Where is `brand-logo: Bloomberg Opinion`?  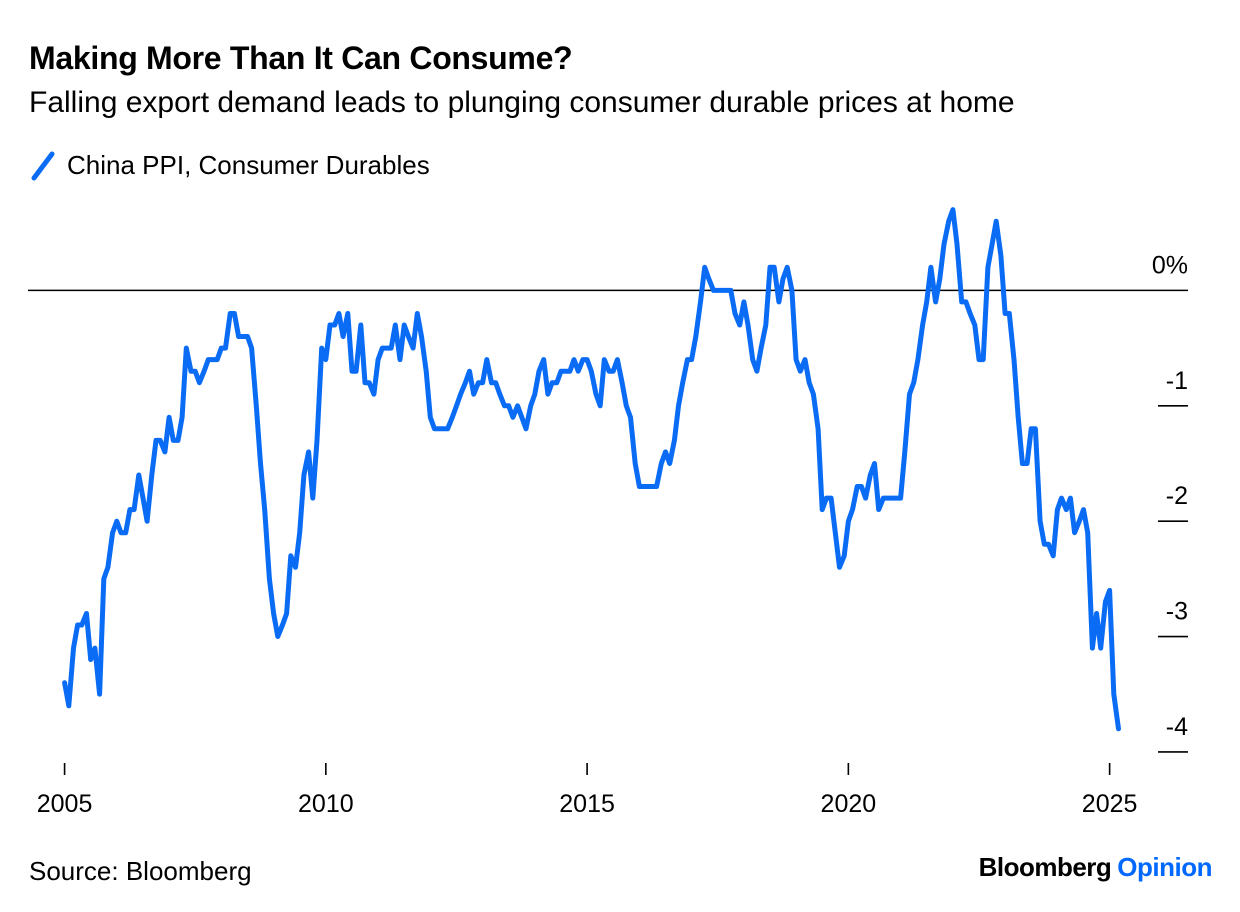
brand-logo: Bloomberg Opinion is located at coordinates (1095, 867).